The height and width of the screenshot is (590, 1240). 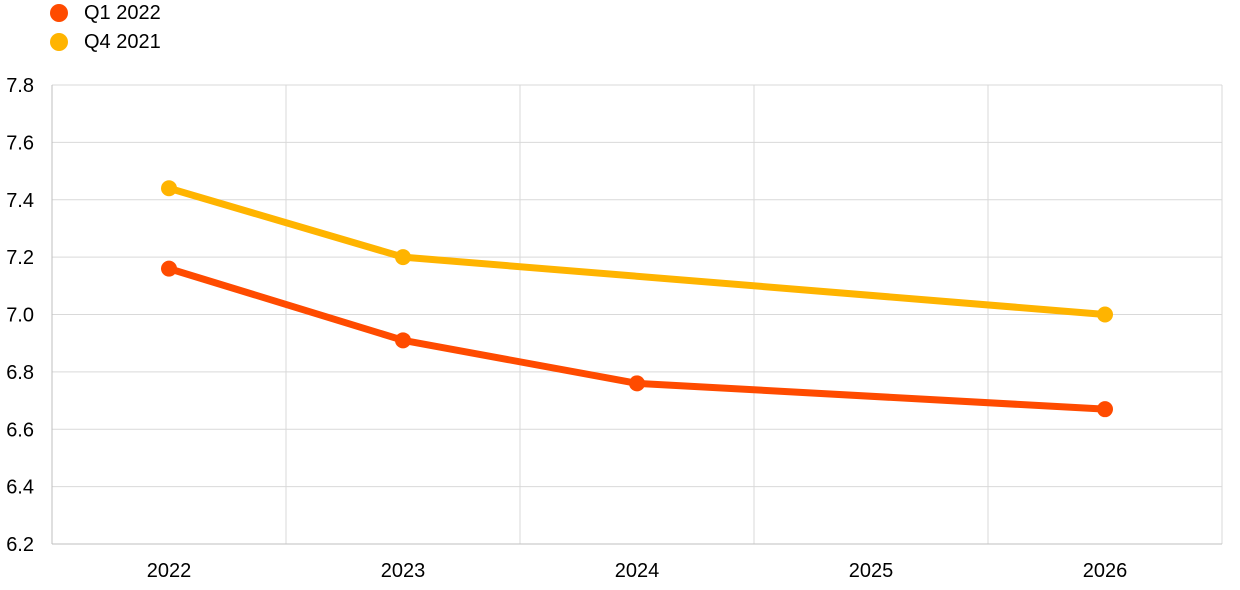 What do you see at coordinates (20, 258) in the screenshot?
I see `y-tick-label: 7.2` at bounding box center [20, 258].